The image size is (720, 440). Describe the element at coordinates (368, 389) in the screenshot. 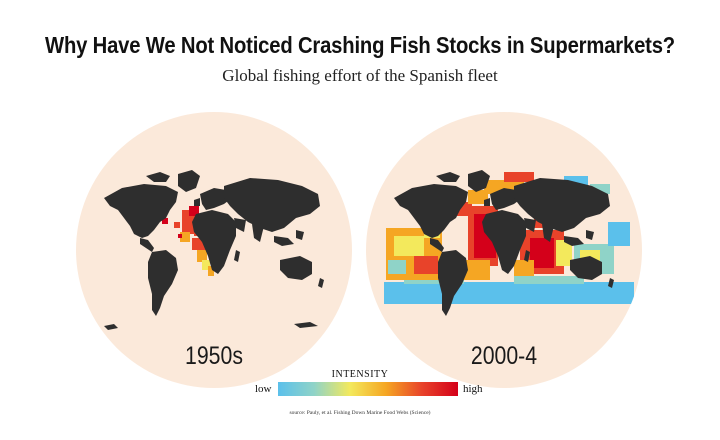

I see `legend-color-bar` at that location.